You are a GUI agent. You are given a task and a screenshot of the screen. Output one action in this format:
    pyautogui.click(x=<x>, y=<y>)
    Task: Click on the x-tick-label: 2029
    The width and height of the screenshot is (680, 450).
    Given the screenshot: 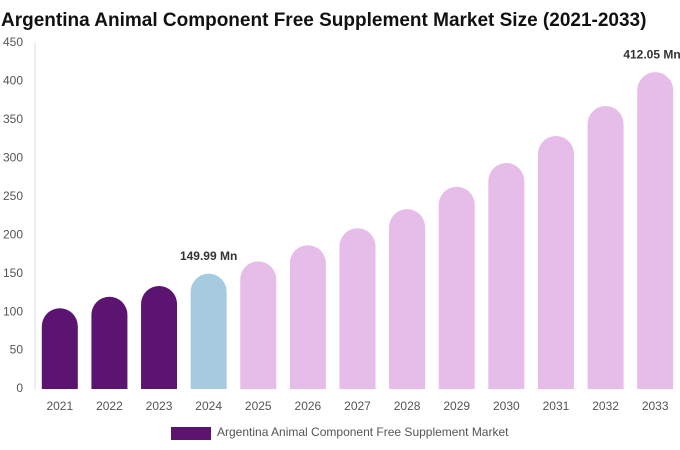 What is the action you would take?
    pyautogui.click(x=456, y=406)
    